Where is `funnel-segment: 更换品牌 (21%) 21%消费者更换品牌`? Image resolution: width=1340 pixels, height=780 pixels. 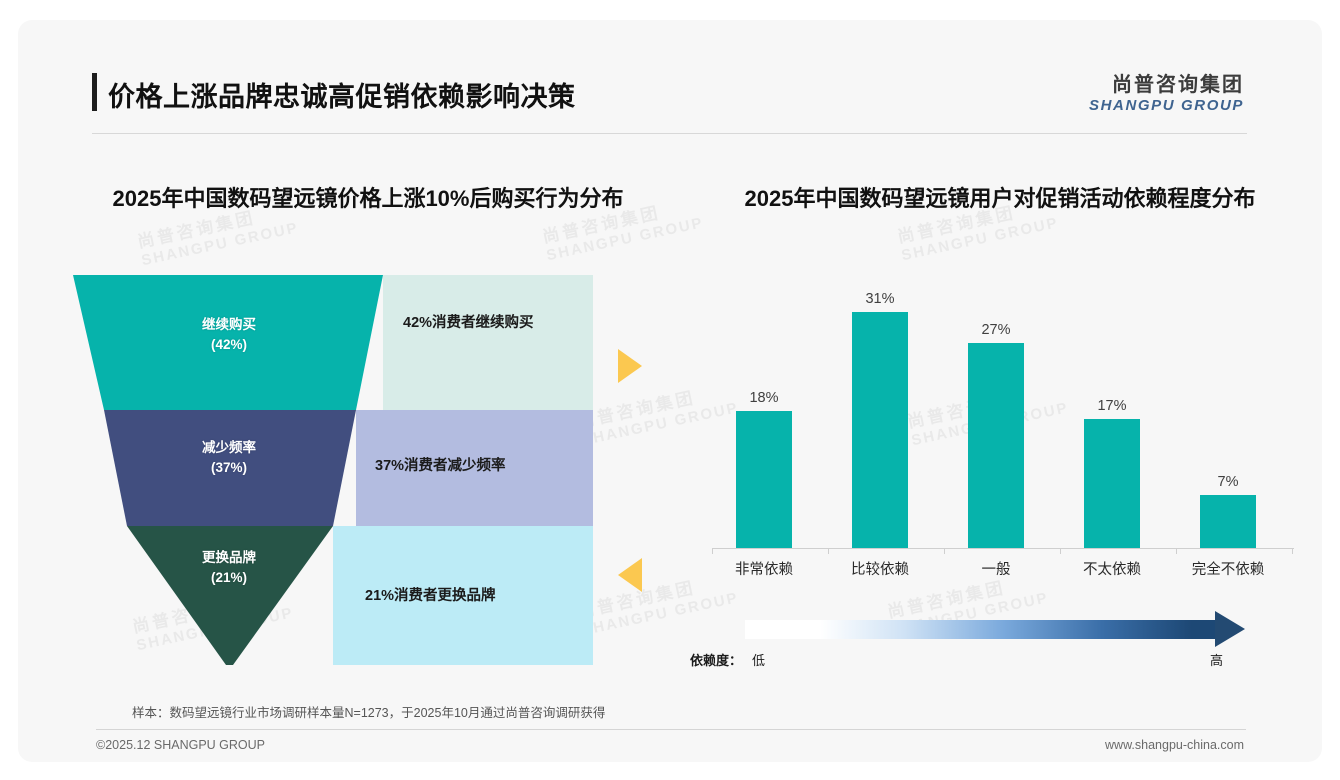 funnel-segment: 更换品牌 (21%) 21%消费者更换品牌 is located at coordinates (333, 595).